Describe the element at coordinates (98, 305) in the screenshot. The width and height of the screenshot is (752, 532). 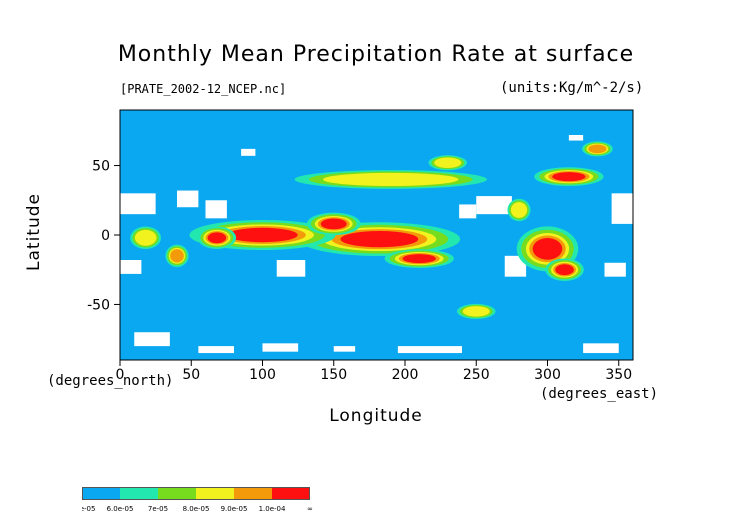
I see `y-tick-label: -50` at that location.